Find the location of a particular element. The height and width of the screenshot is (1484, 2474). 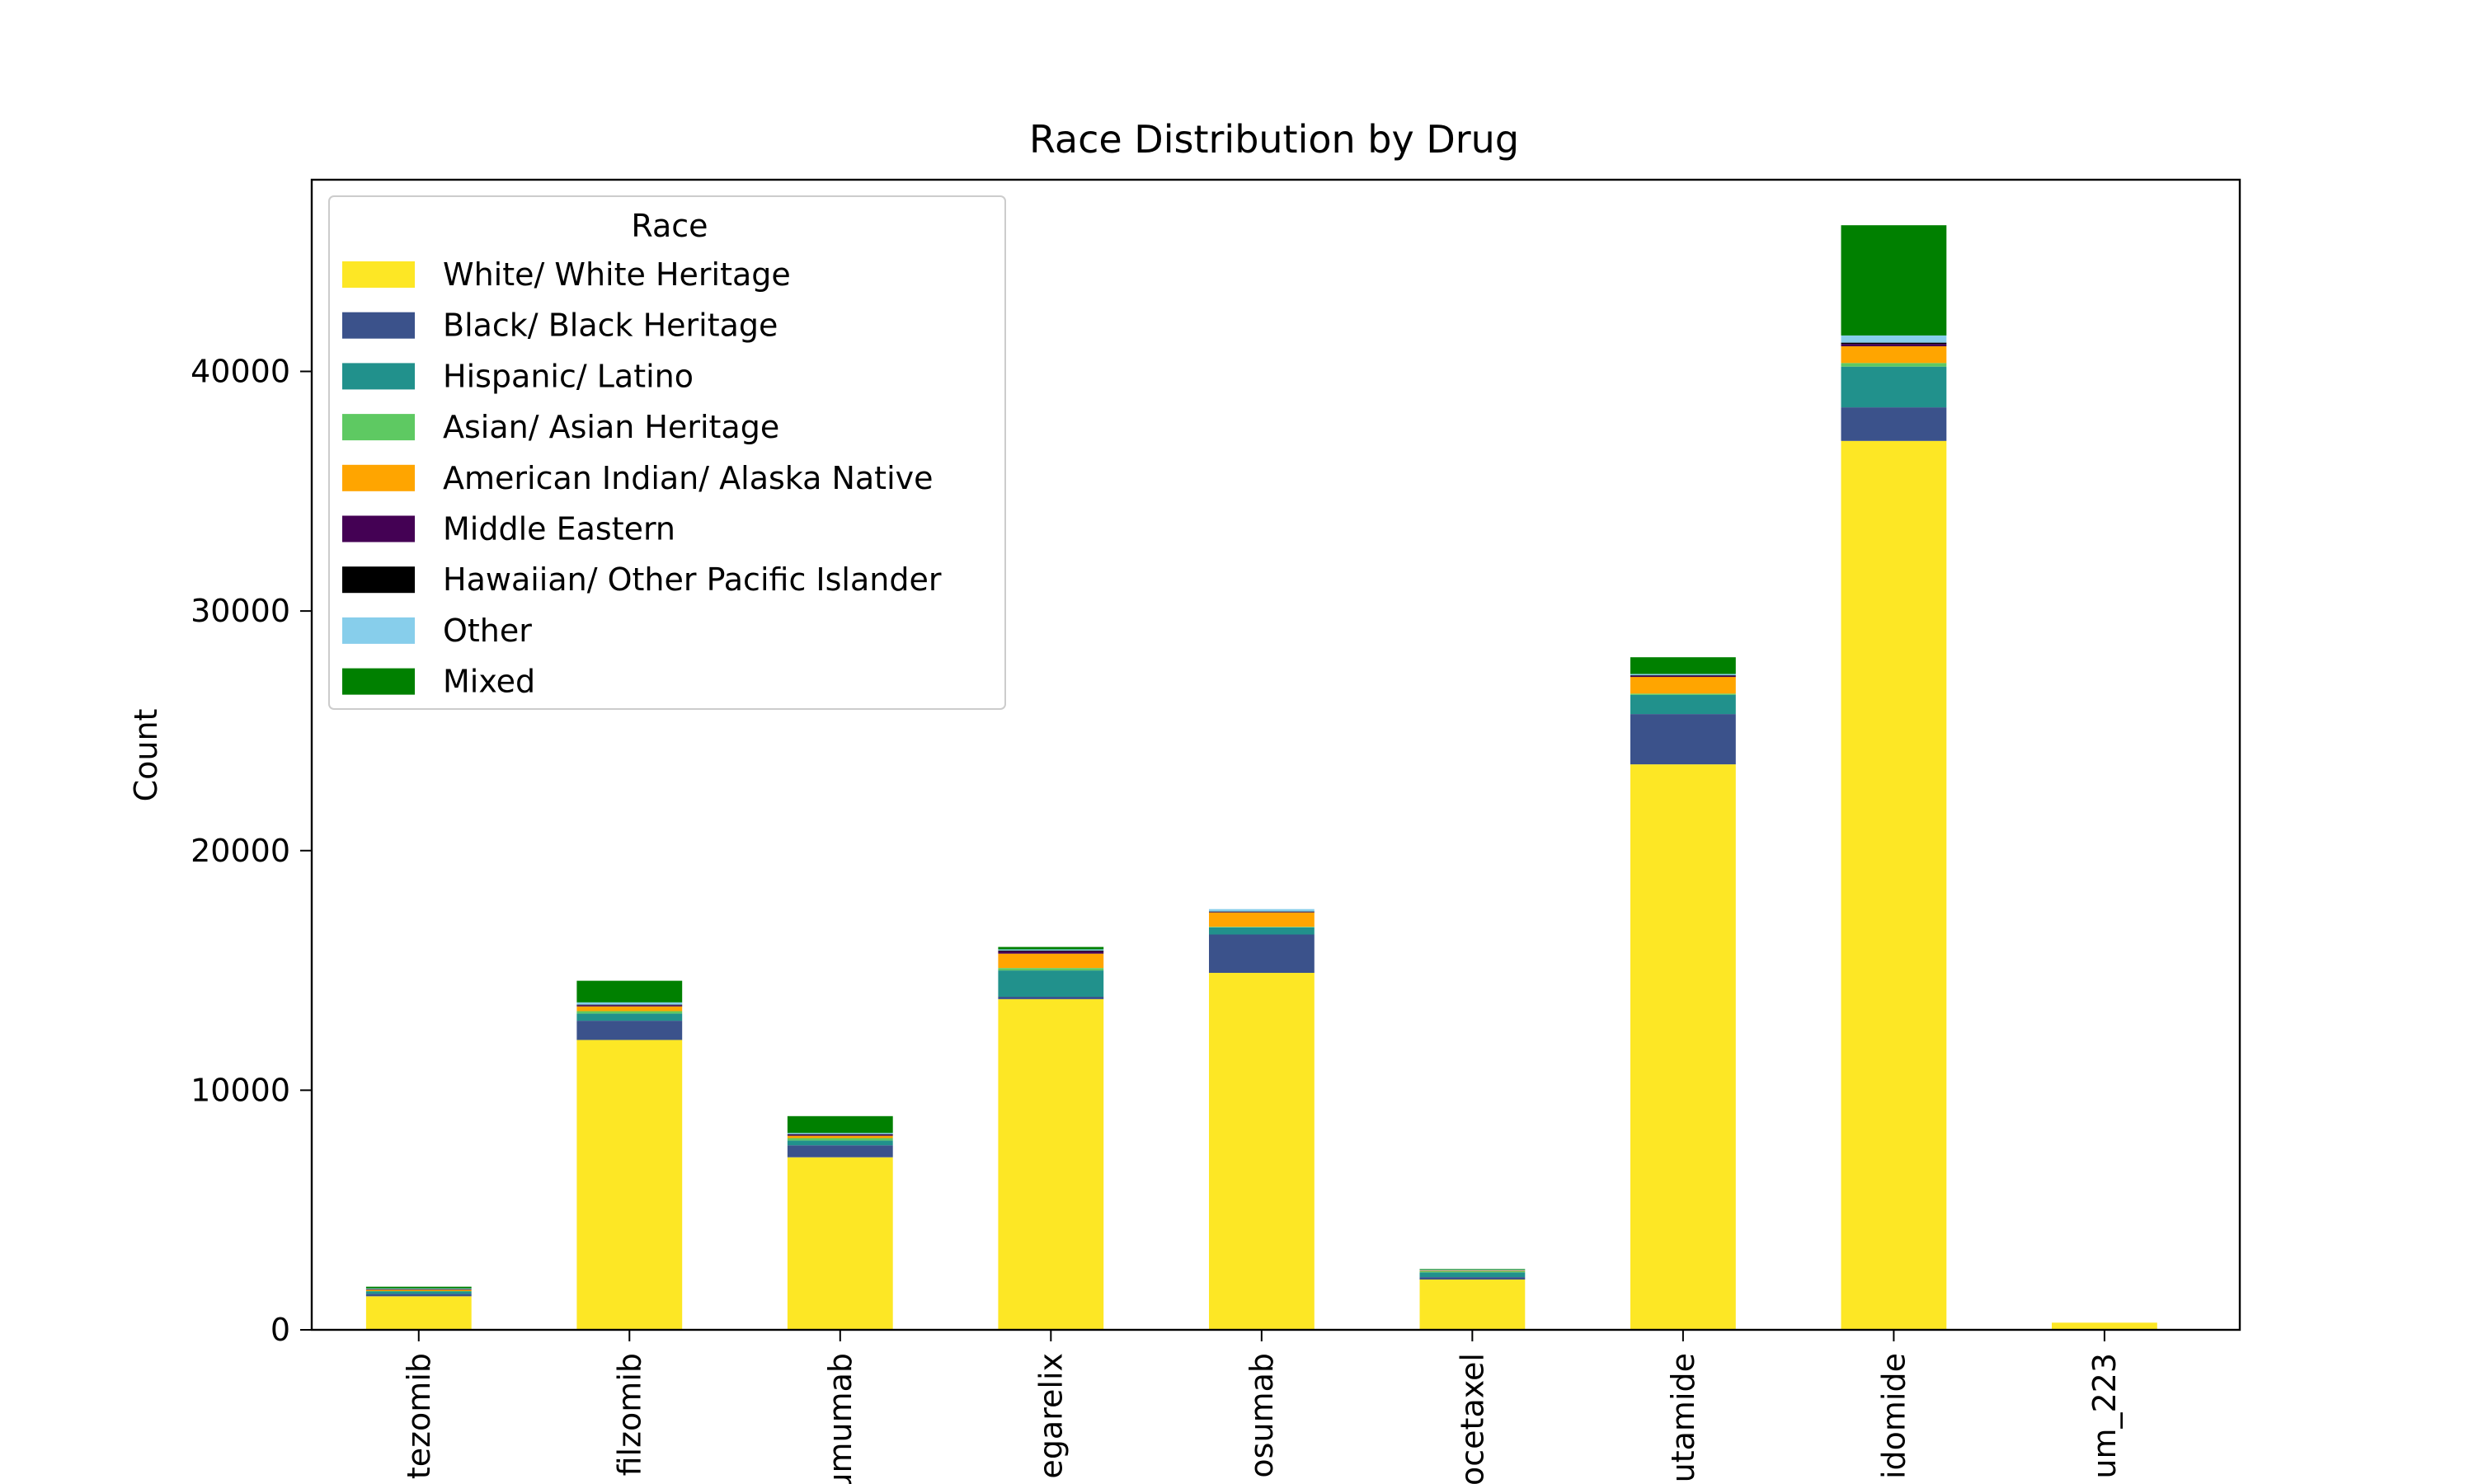

x-tick-label: um_223 is located at coordinates (2104, 1416).